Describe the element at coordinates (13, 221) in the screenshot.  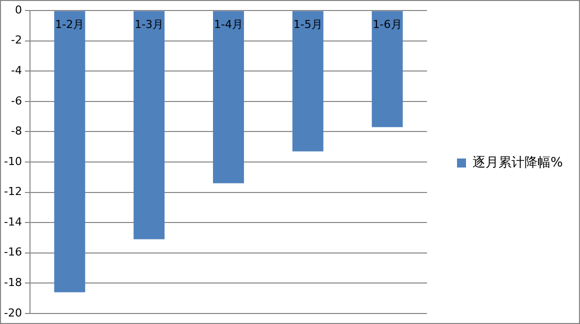
I see `y-tick-label: -14` at that location.